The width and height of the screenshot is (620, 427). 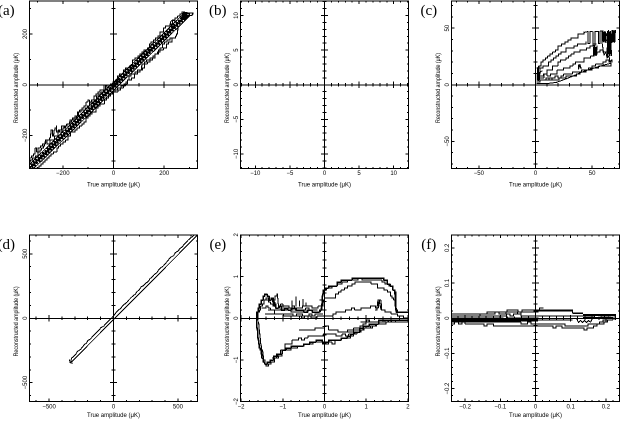 I want to click on svg-text: (b), so click(x=218, y=11).